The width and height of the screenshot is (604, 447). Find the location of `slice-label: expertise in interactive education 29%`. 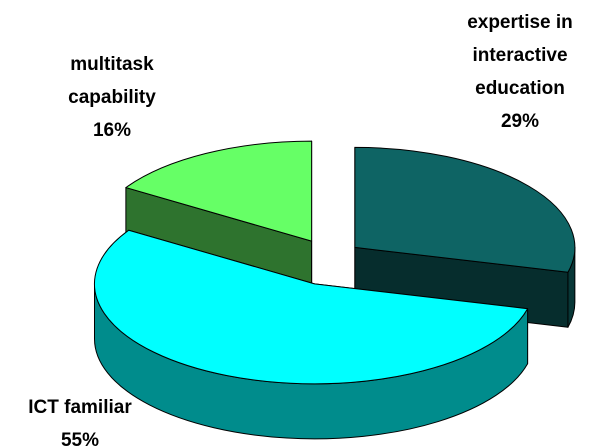

slice-label: expertise in interactive education 29% is located at coordinates (520, 72).